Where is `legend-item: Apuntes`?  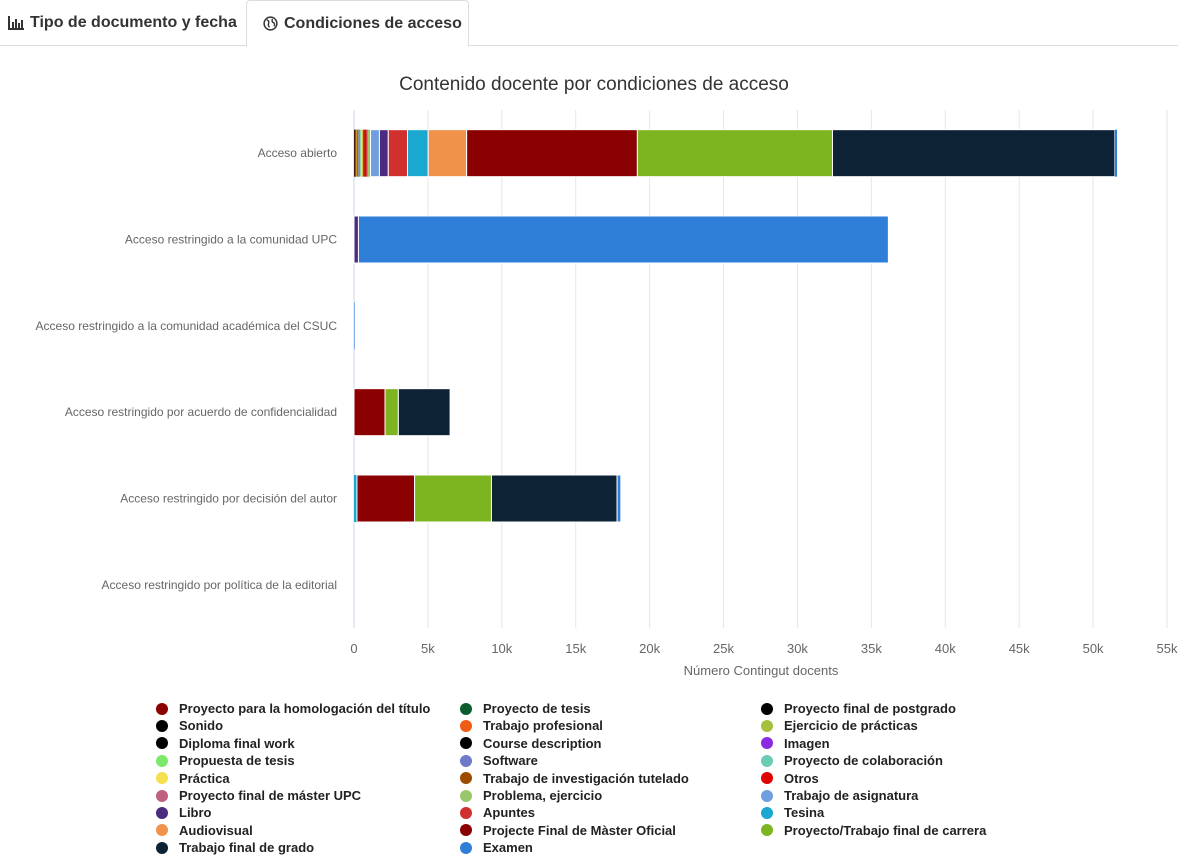 legend-item: Apuntes is located at coordinates (497, 812).